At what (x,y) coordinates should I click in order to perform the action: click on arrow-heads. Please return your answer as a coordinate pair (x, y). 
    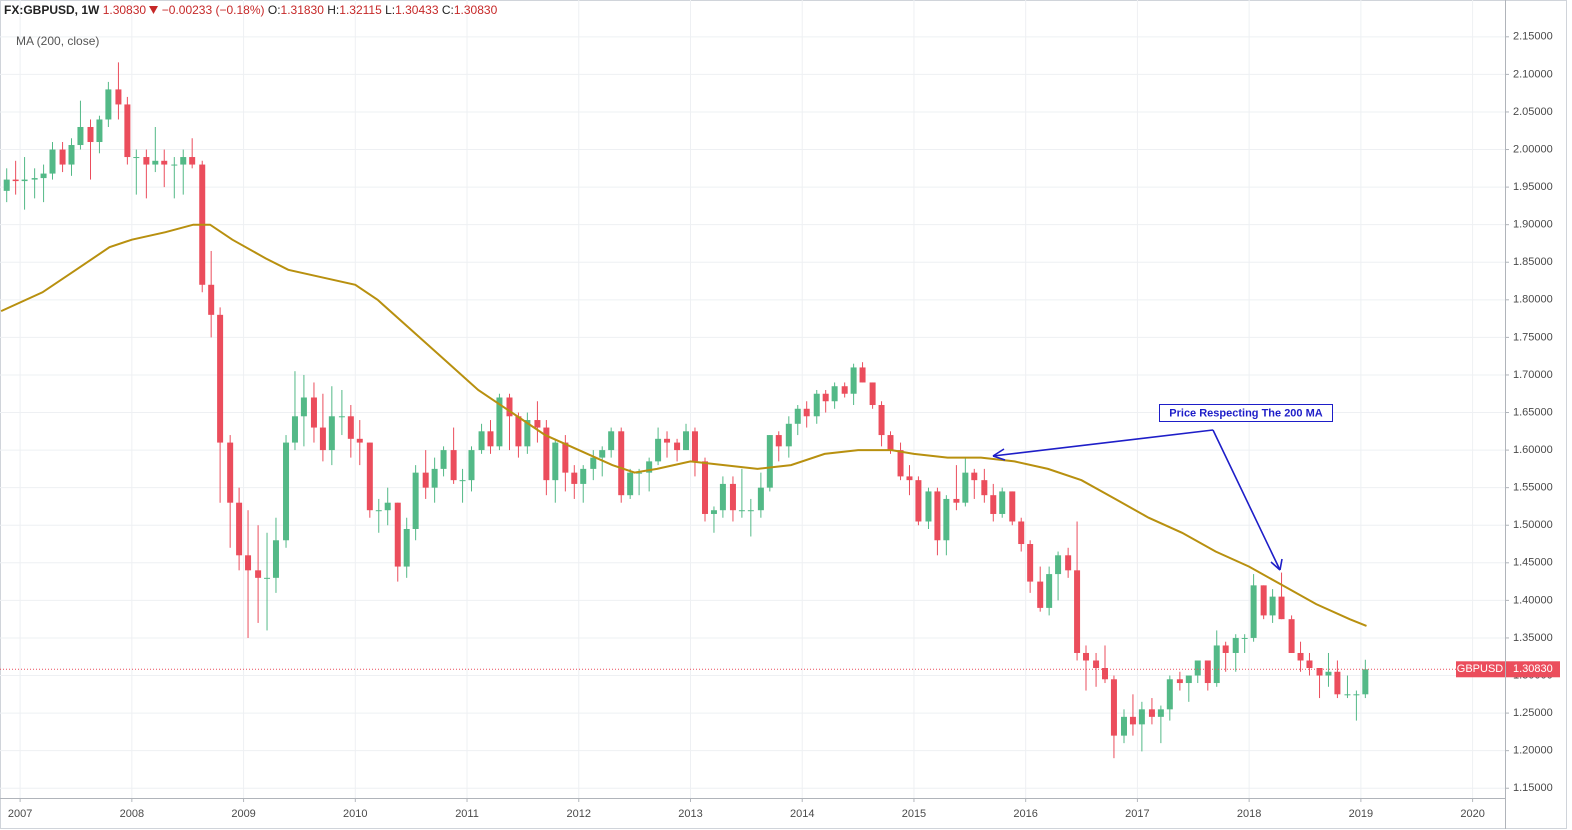
    Looking at the image, I should click on (1137, 509).